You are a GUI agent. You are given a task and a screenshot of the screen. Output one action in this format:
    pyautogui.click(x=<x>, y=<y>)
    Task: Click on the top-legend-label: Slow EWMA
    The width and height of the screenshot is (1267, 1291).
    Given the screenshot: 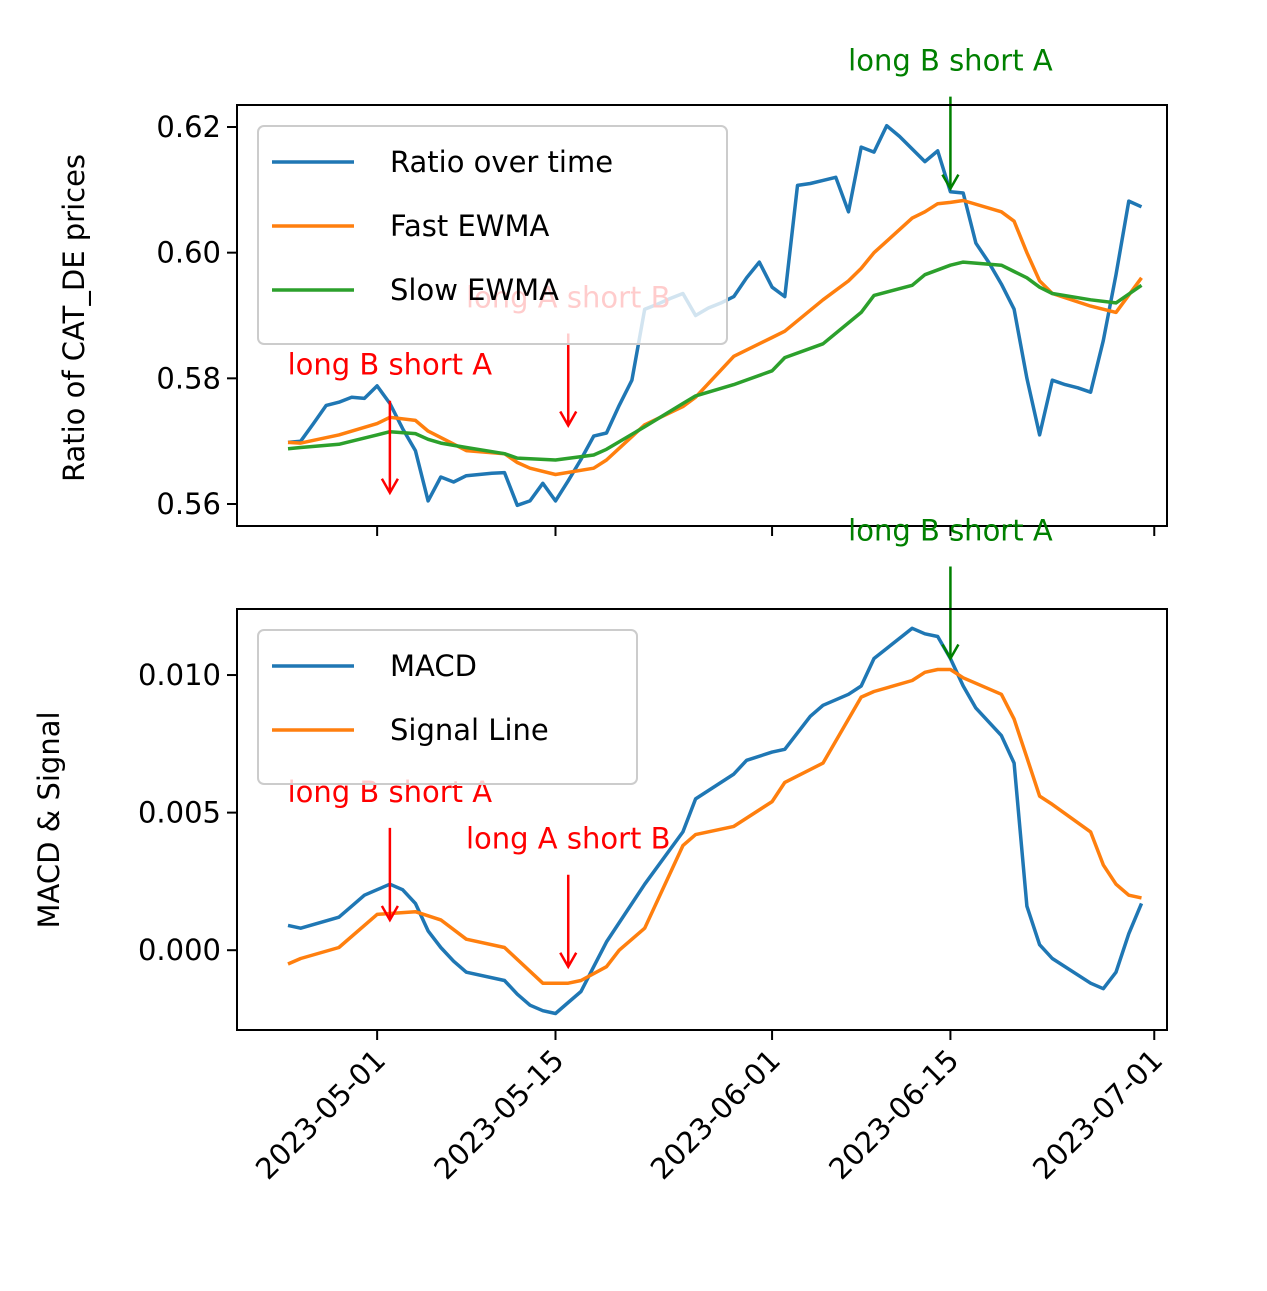 What is the action you would take?
    pyautogui.click(x=474, y=290)
    